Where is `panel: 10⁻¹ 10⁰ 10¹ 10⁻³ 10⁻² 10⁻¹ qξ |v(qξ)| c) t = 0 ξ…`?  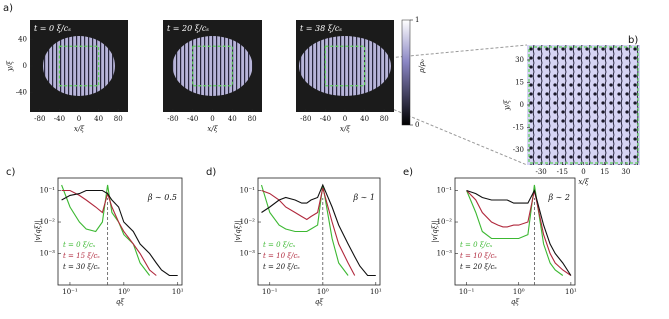
panel: 10⁻¹ 10⁰ 10¹ 10⁻³ 10⁻² 10⁻¹ qξ |v(qξ)| c) t = 0 ξ… is located at coordinates (95, 236).